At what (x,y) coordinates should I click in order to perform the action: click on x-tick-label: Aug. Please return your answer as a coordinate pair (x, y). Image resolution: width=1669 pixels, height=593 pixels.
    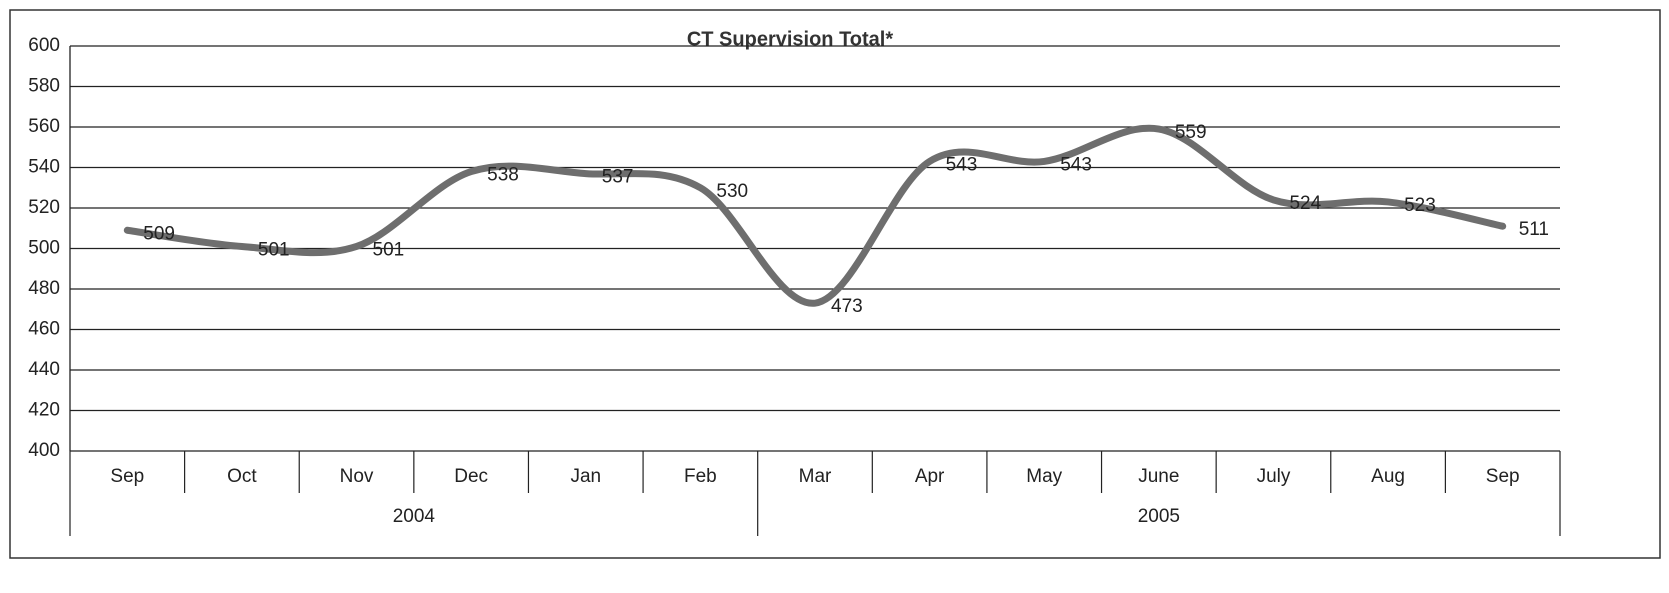
    Looking at the image, I should click on (1388, 476).